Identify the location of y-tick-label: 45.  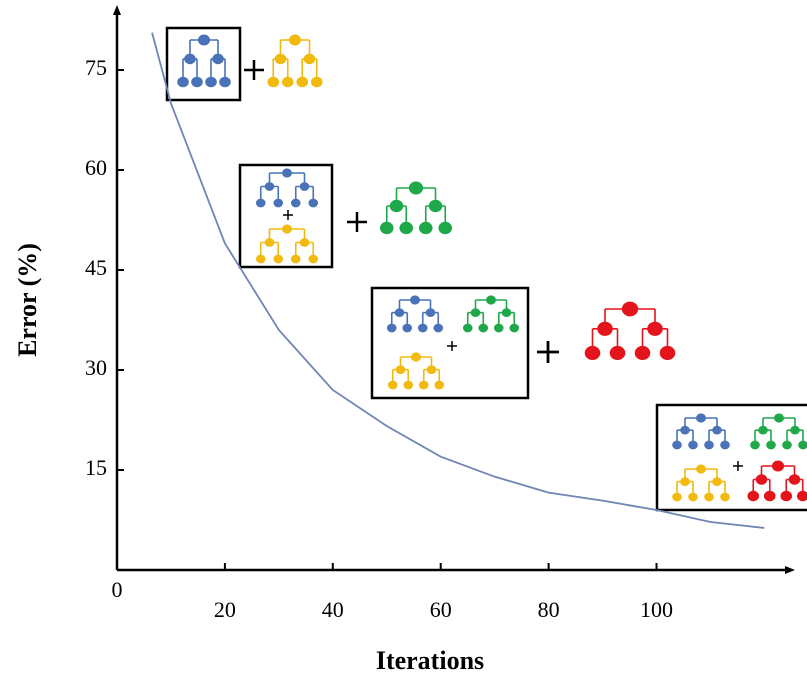
(96, 267).